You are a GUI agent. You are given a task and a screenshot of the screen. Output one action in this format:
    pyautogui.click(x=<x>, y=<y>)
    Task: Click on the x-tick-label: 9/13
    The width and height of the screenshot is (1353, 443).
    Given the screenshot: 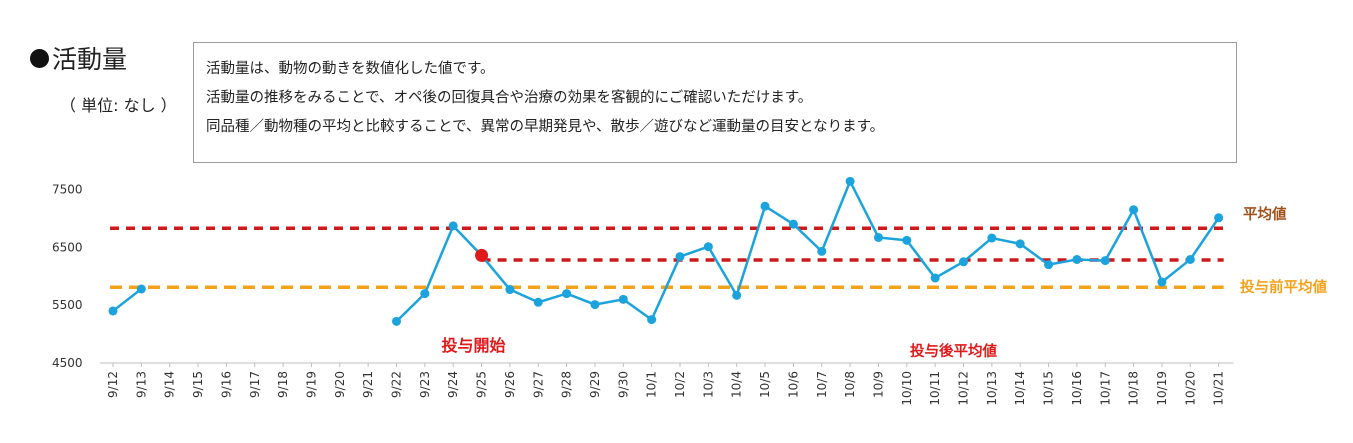 What is the action you would take?
    pyautogui.click(x=141, y=384)
    